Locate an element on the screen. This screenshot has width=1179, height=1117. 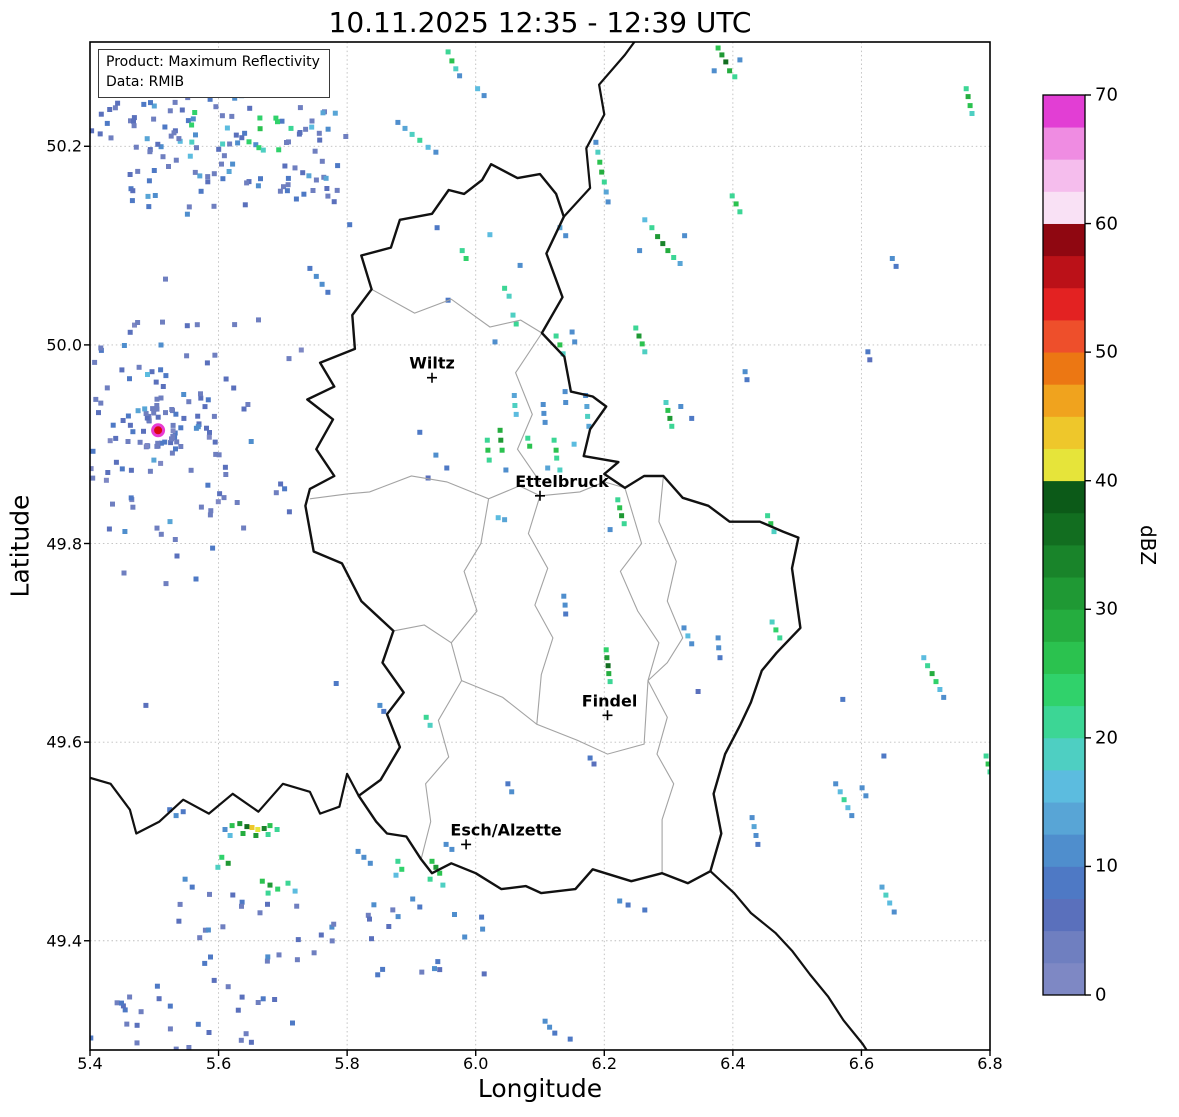
district-border is located at coordinates (455, 679).